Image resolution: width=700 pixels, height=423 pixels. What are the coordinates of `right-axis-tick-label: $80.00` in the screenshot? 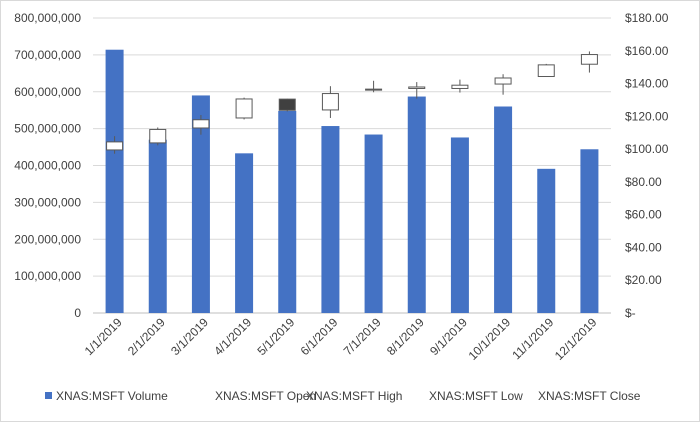 It's located at (643, 182).